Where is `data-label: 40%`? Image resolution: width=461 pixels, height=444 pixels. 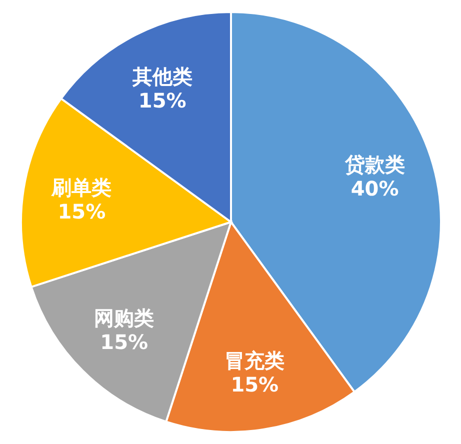 data-label: 40% is located at coordinates (374, 188).